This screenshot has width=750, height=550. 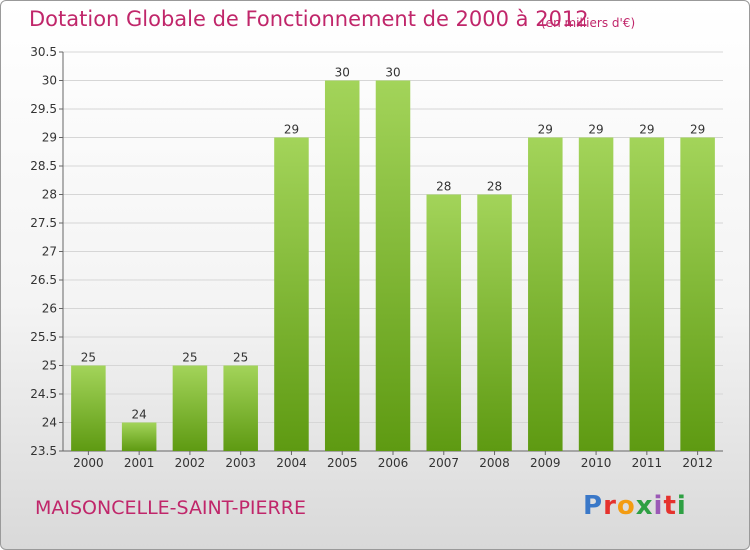 I want to click on y-tick-label: 23.5, so click(x=43, y=451).